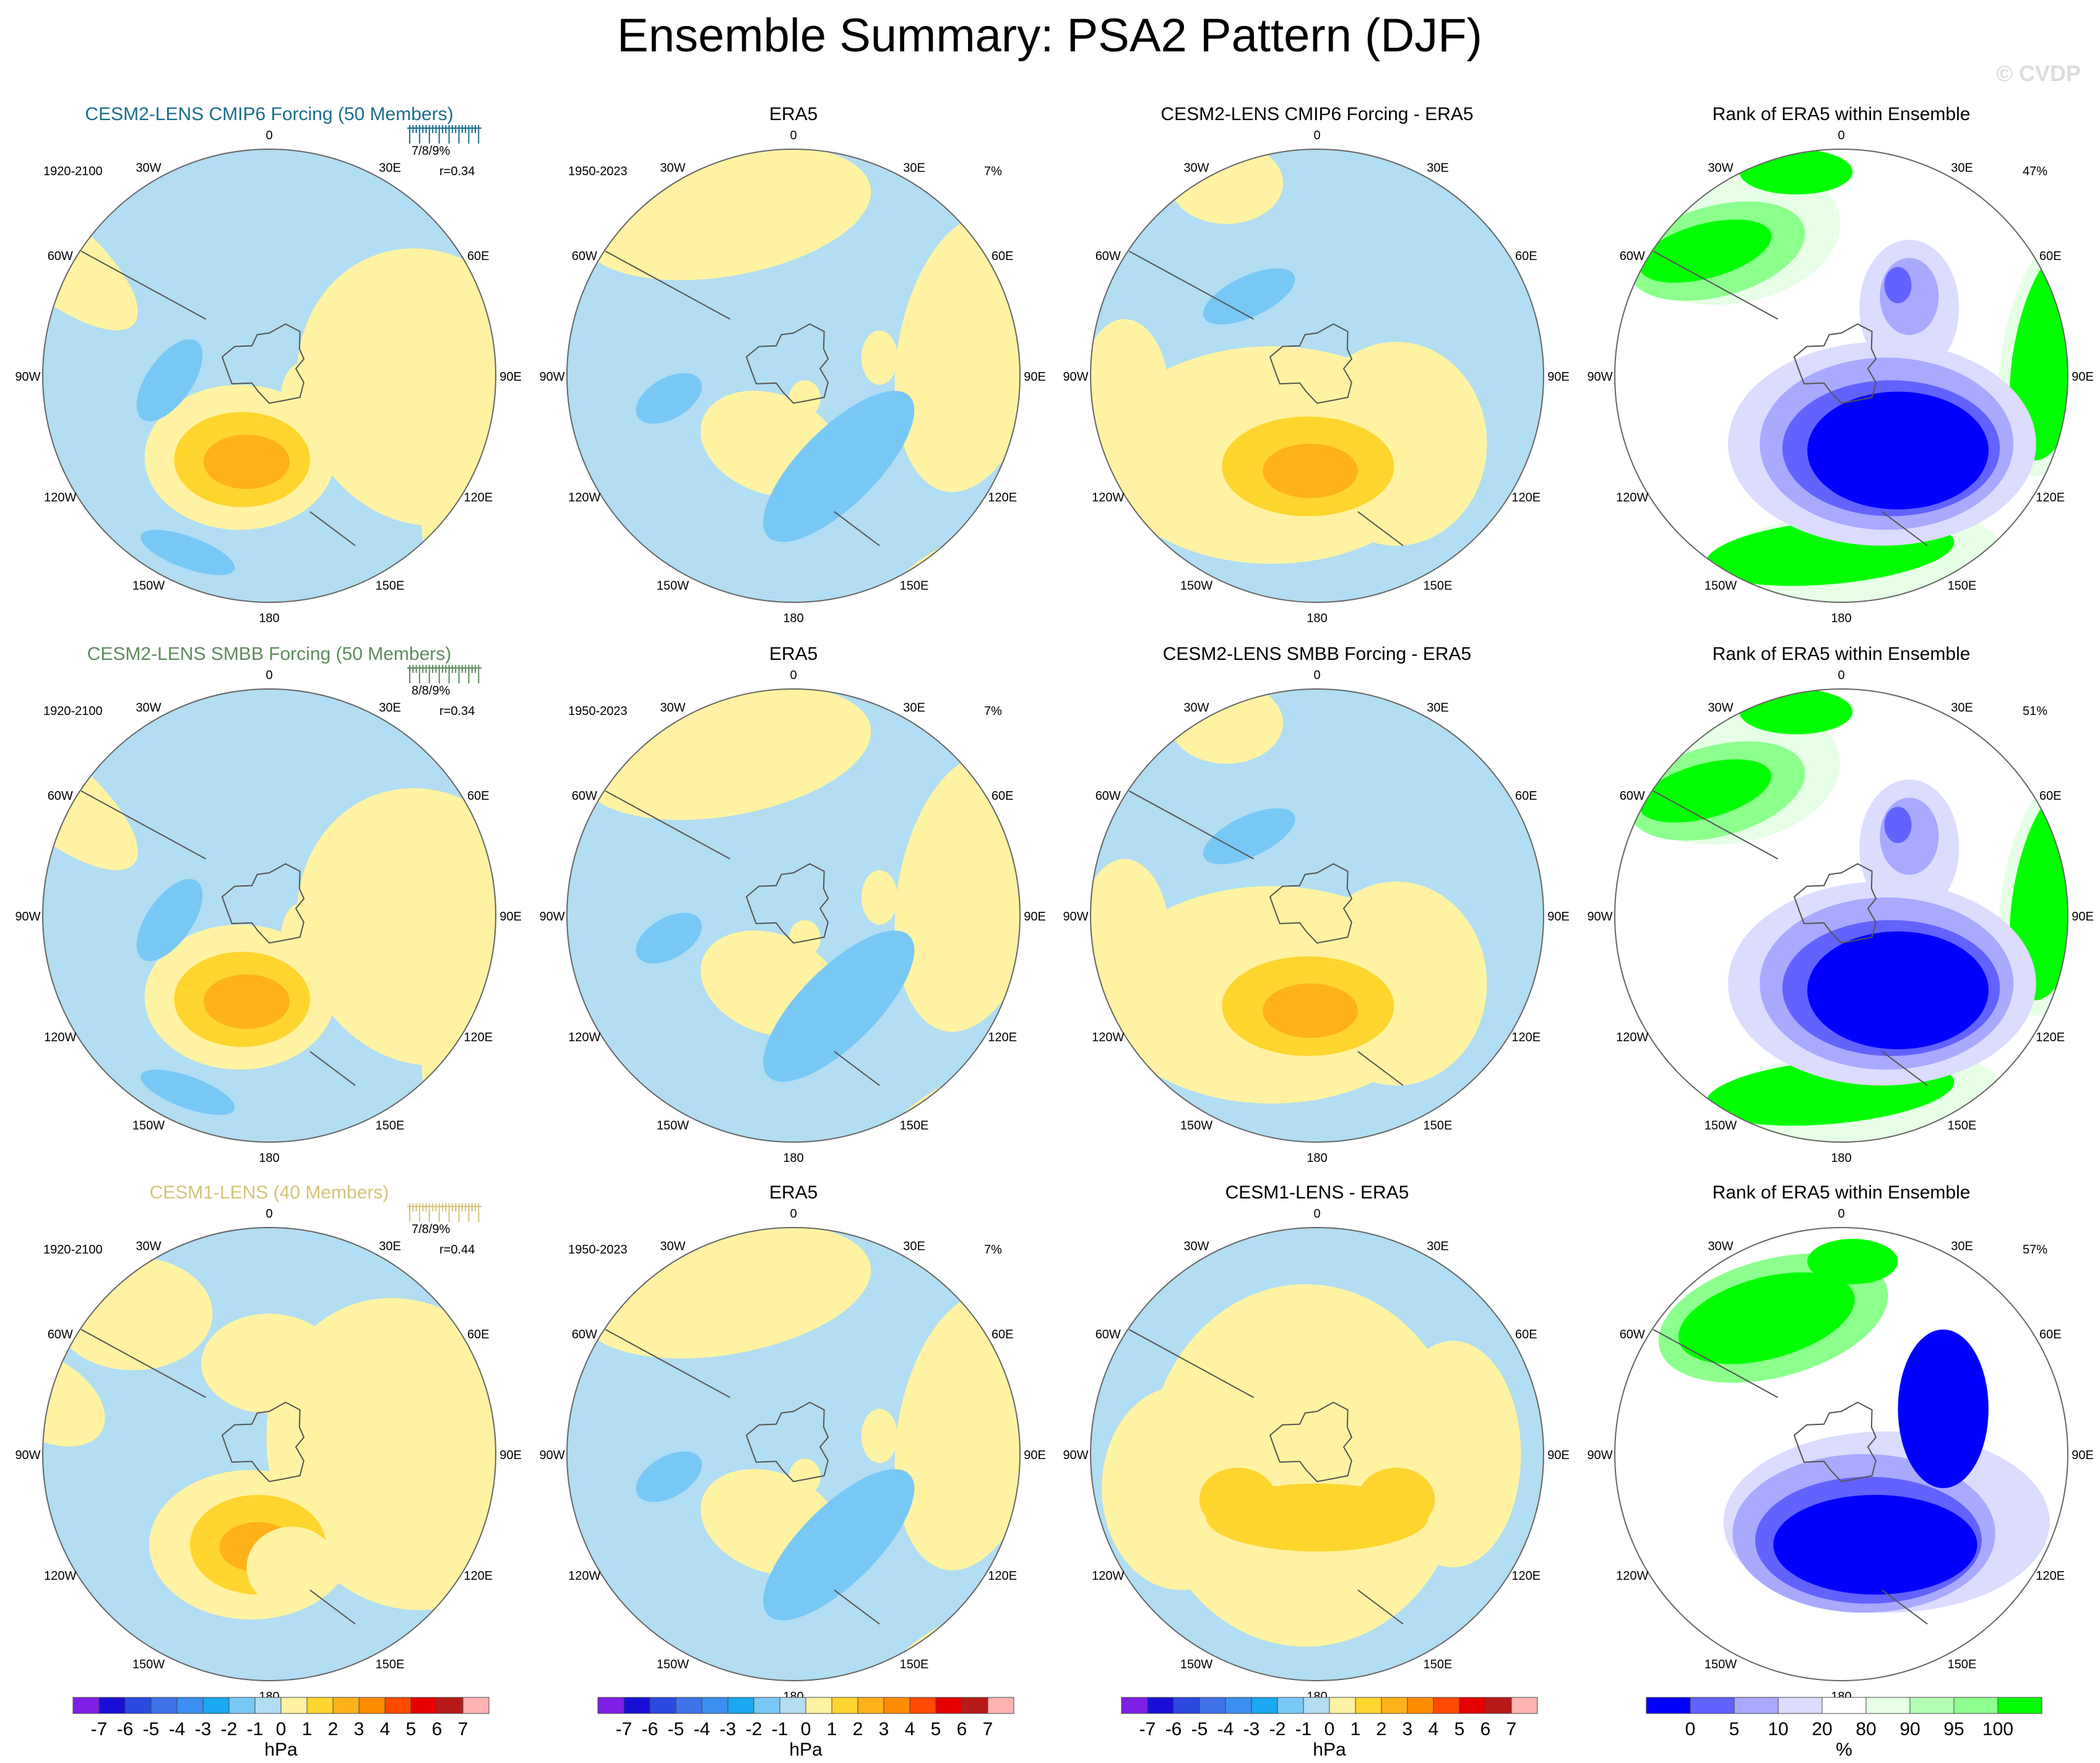 Image resolution: width=2100 pixels, height=1763 pixels. I want to click on lon-label: 0, so click(1316, 675).